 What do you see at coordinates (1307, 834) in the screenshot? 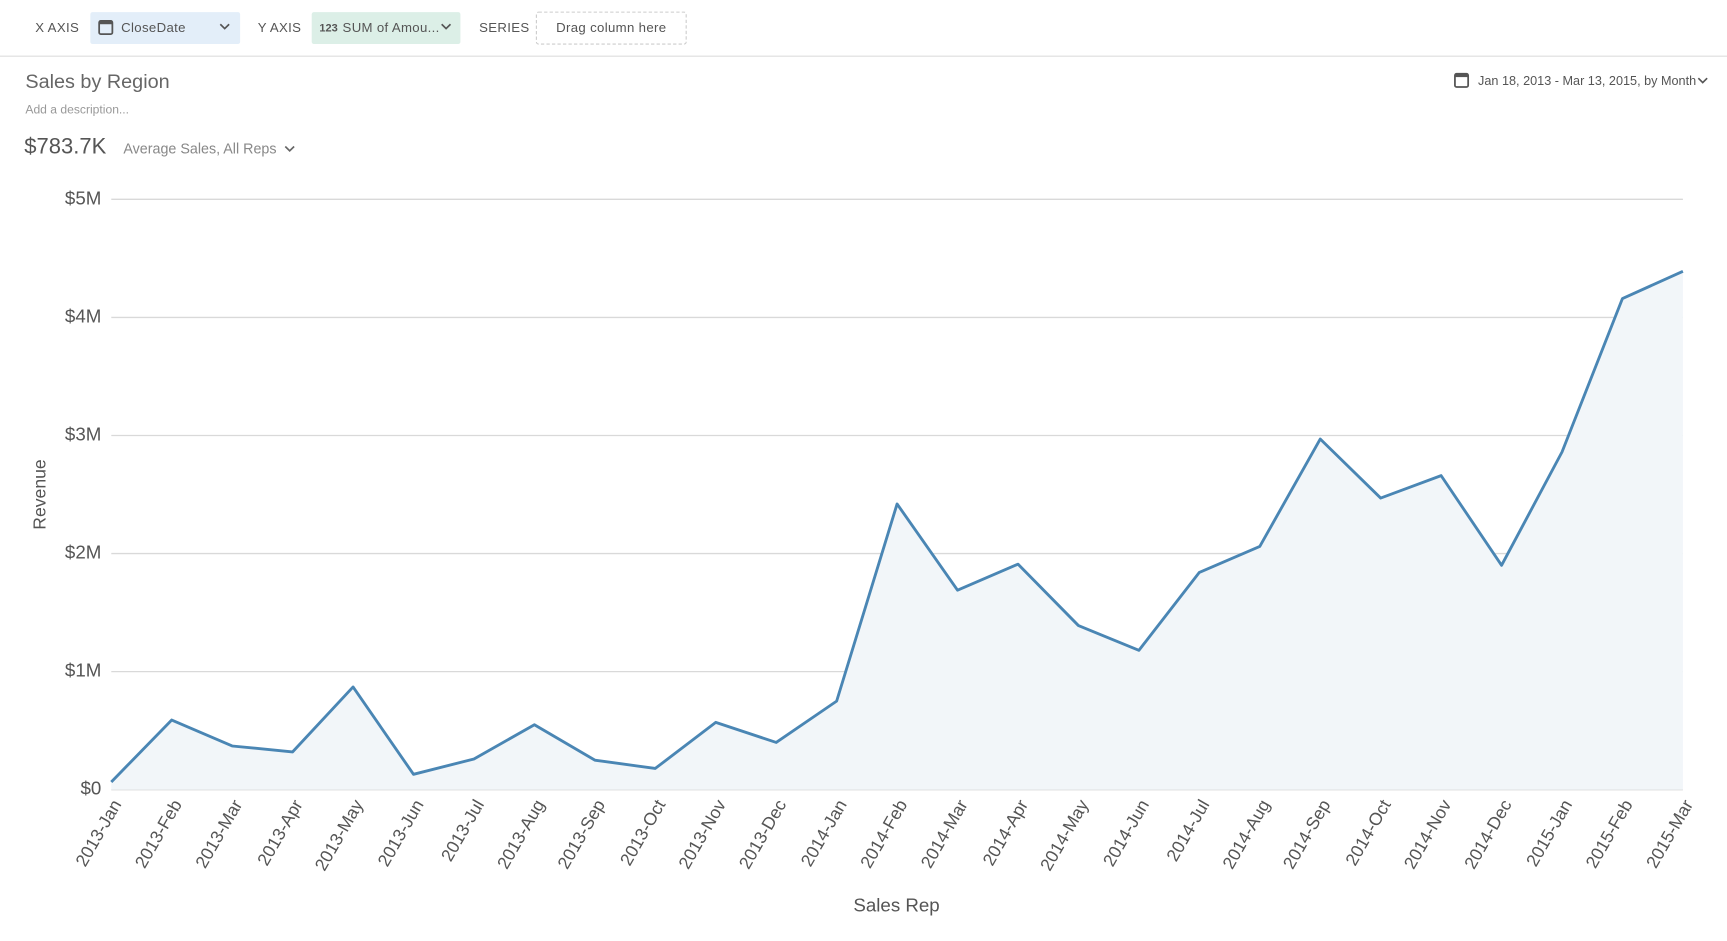
I see `x-tick-label: 2014-Sep` at bounding box center [1307, 834].